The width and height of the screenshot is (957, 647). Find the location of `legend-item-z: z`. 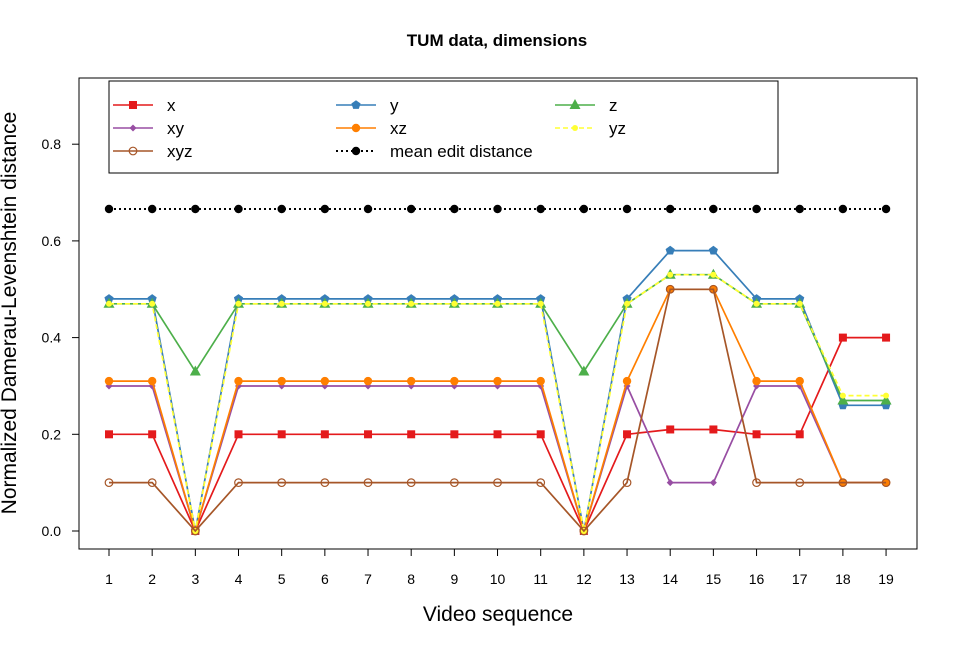

legend-item-z: z is located at coordinates (586, 105).